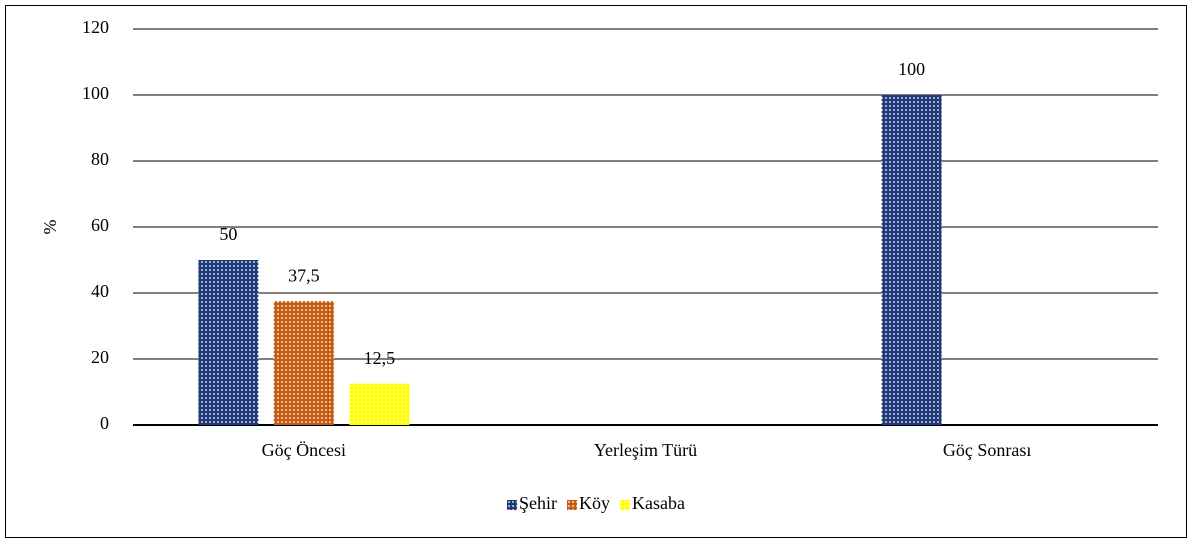  What do you see at coordinates (228, 234) in the screenshot?
I see `data-label: 50` at bounding box center [228, 234].